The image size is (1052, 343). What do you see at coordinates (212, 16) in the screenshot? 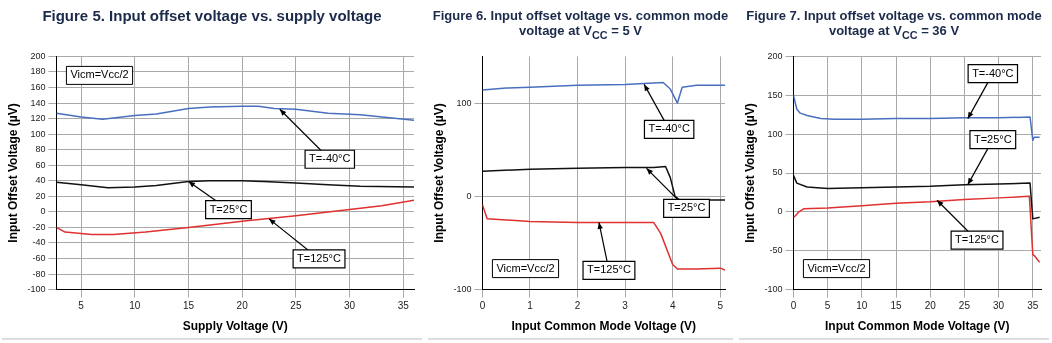
I see `chart-title: Figure 5. Input offset voltage vs. supply voltage` at bounding box center [212, 16].